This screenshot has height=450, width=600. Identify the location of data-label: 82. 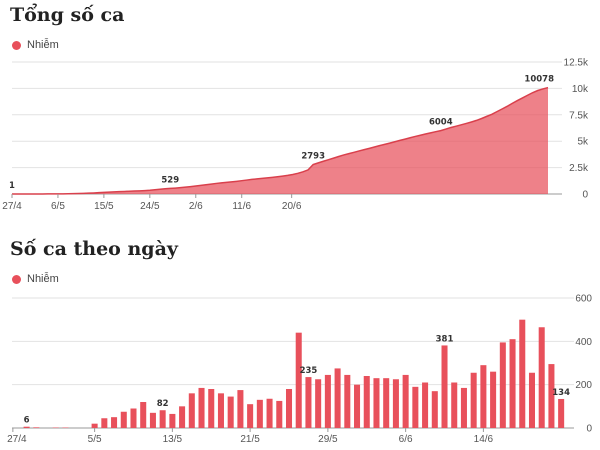
(163, 404).